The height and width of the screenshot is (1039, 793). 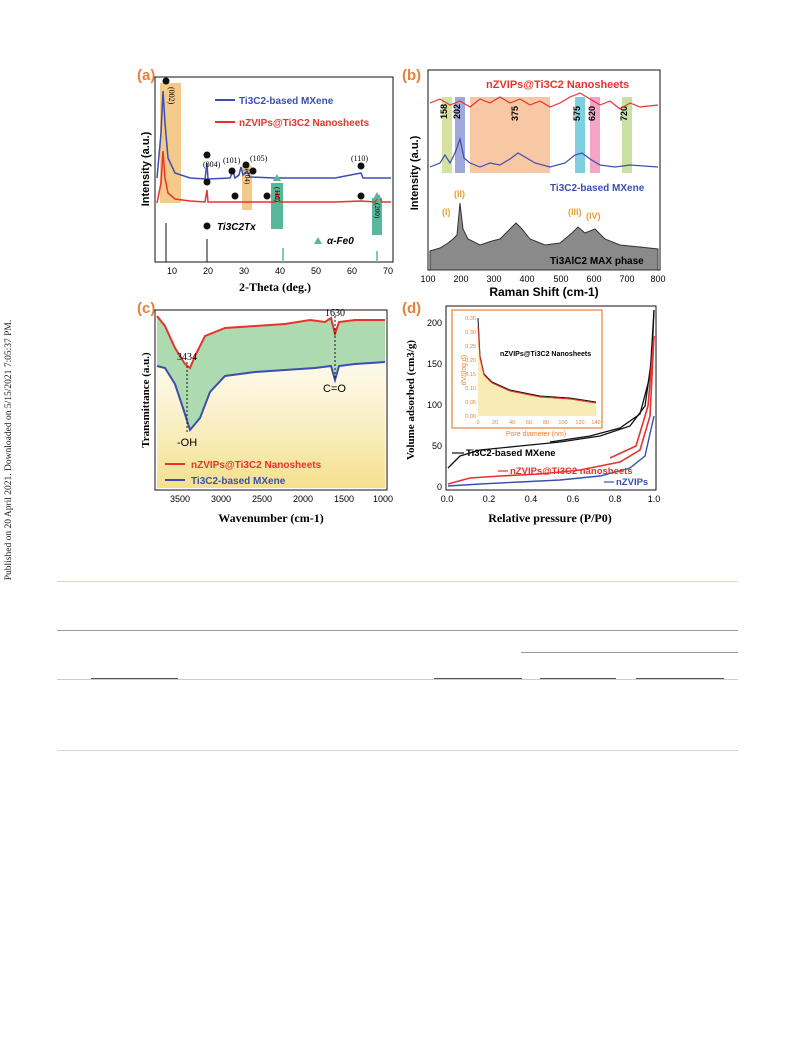 What do you see at coordinates (457, 111) in the screenshot?
I see `band-label: 202` at bounding box center [457, 111].